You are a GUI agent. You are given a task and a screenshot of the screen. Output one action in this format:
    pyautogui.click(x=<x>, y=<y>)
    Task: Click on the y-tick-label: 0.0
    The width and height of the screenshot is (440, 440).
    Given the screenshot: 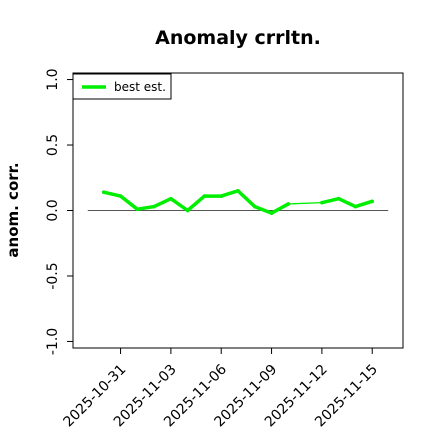 What is the action you would take?
    pyautogui.click(x=53, y=210)
    